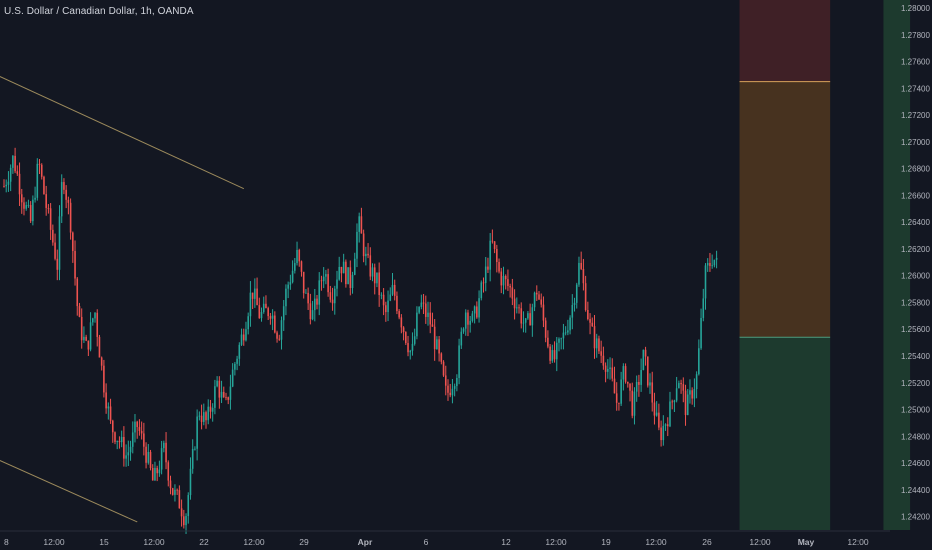 This screenshot has height=550, width=932. Describe the element at coordinates (99, 11) in the screenshot. I see `symbol-title: U.S. Dollar / Canadian Dollar, 1h, OANDA` at that location.